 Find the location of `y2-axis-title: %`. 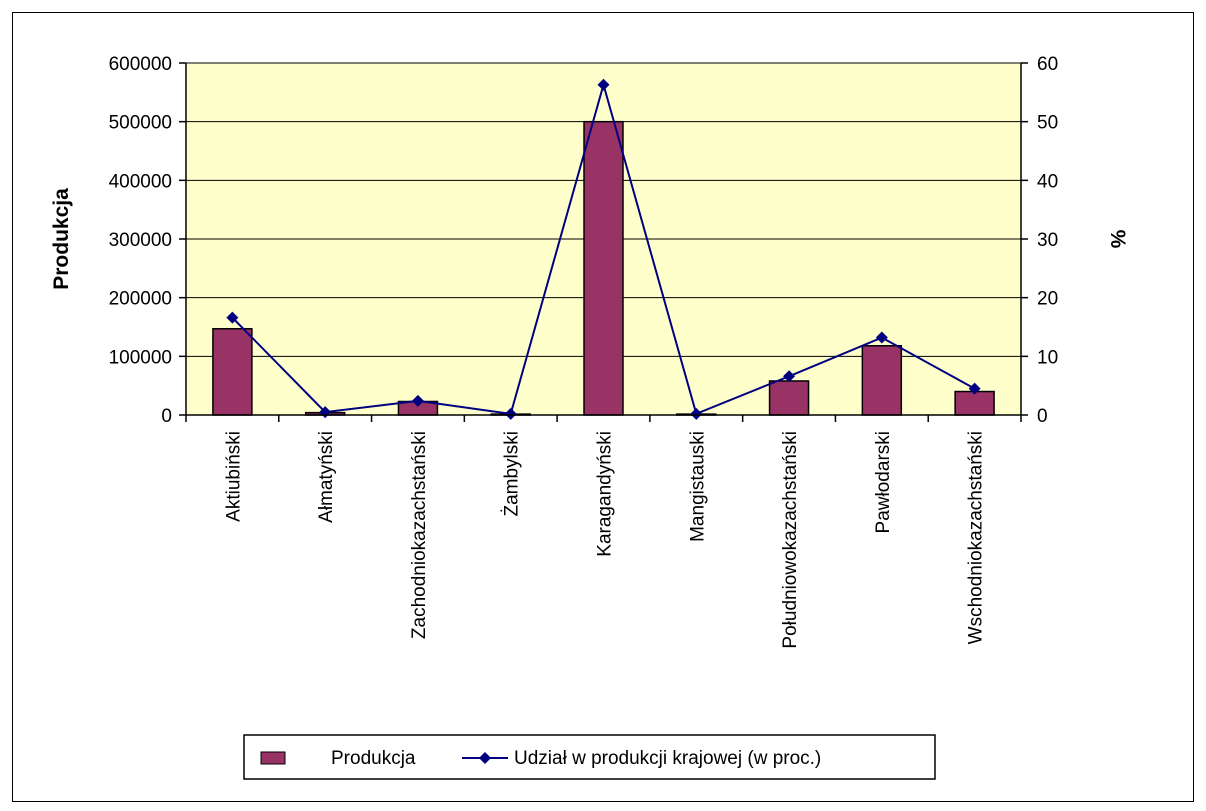

y2-axis-title: % is located at coordinates (1117, 239).